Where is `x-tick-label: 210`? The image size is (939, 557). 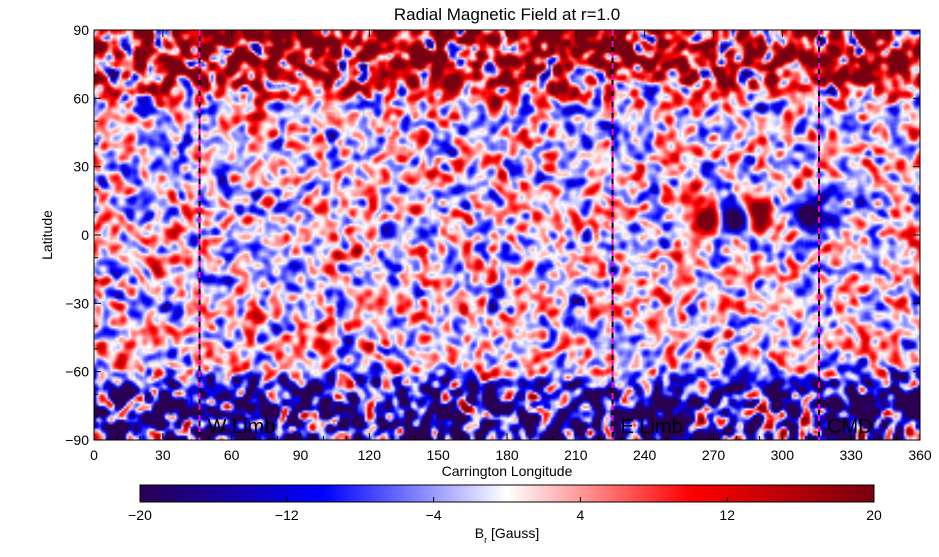 x-tick-label: 210 is located at coordinates (576, 455).